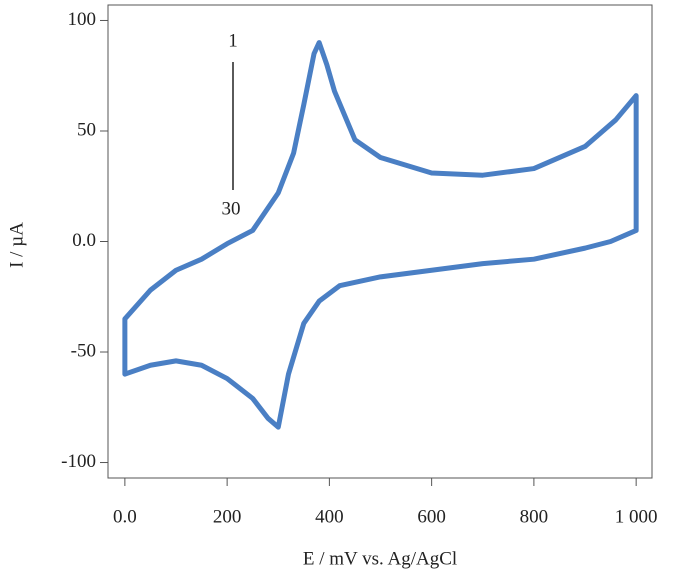 This screenshot has height=582, width=685. I want to click on y-tick-label: -100, so click(78, 461).